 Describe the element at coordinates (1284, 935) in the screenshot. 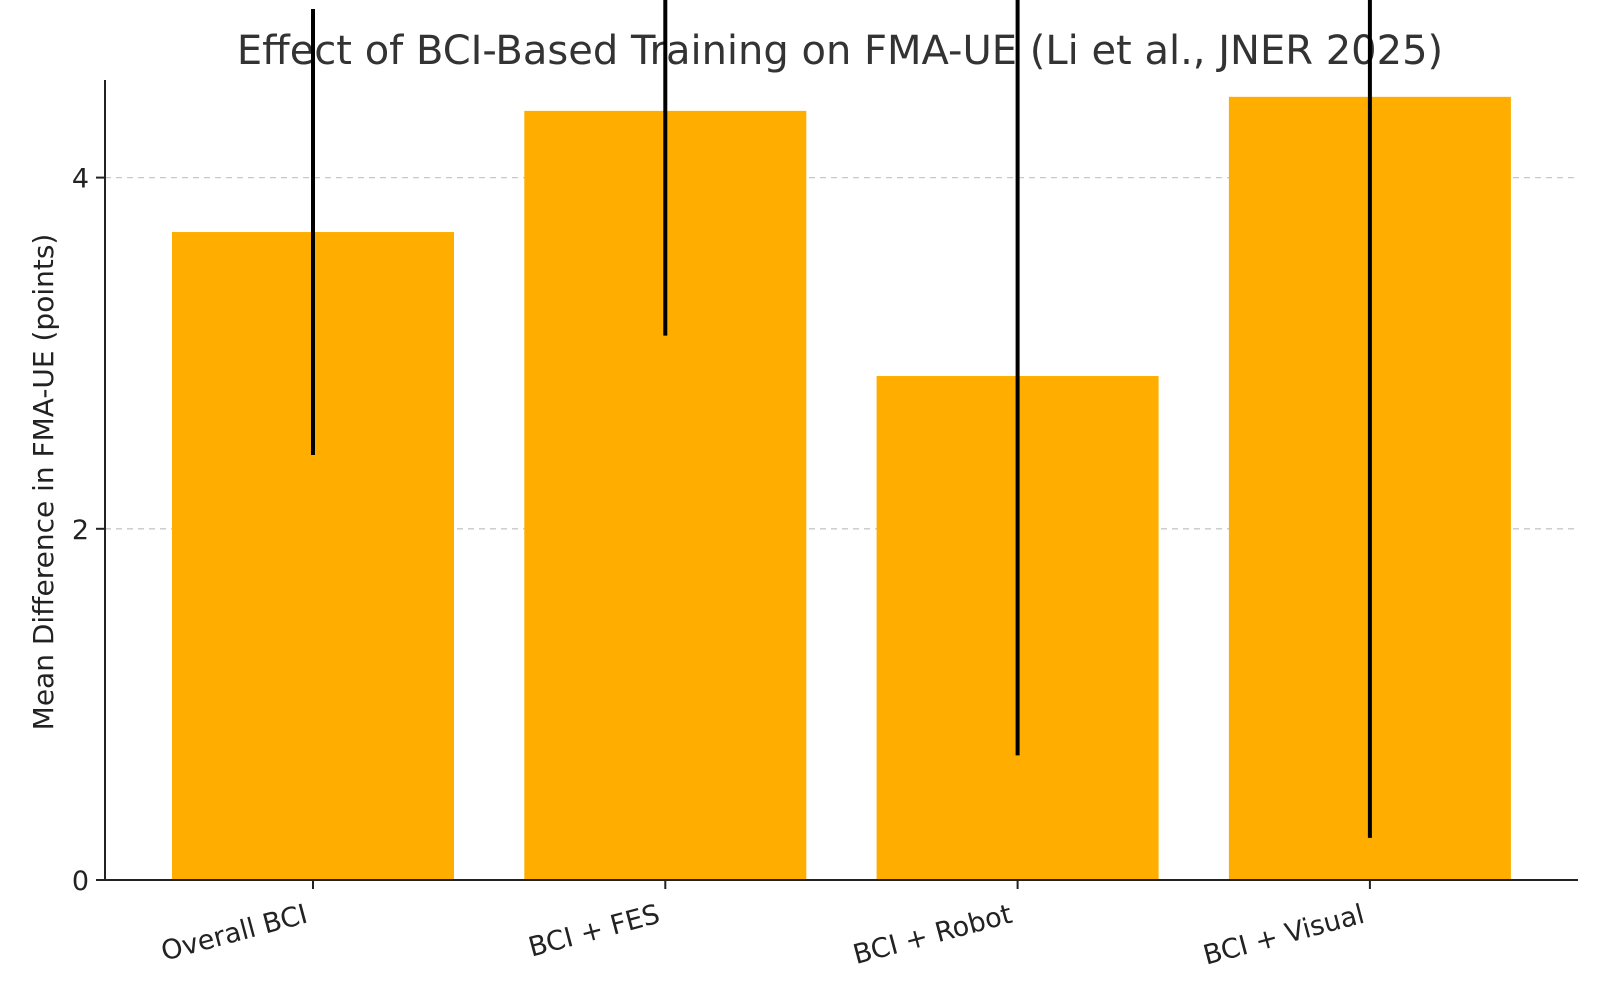

I see `x-tick-label: BCI + Visual` at that location.